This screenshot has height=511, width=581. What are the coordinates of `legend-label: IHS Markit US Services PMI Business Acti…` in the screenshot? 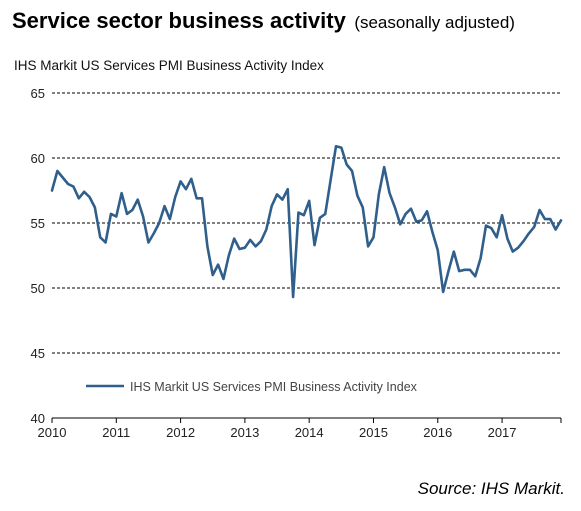 It's located at (274, 387).